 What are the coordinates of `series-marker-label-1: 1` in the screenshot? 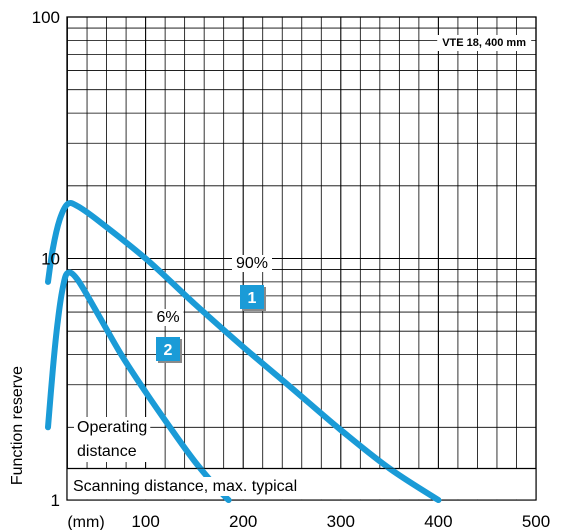 It's located at (252, 298).